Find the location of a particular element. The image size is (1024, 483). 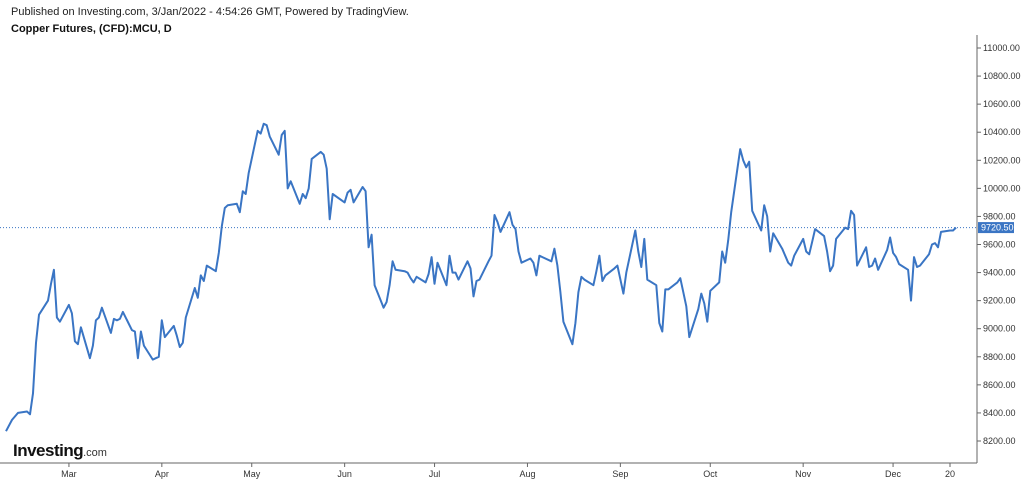

y-tick-label: 10600.00 is located at coordinates (1002, 104).